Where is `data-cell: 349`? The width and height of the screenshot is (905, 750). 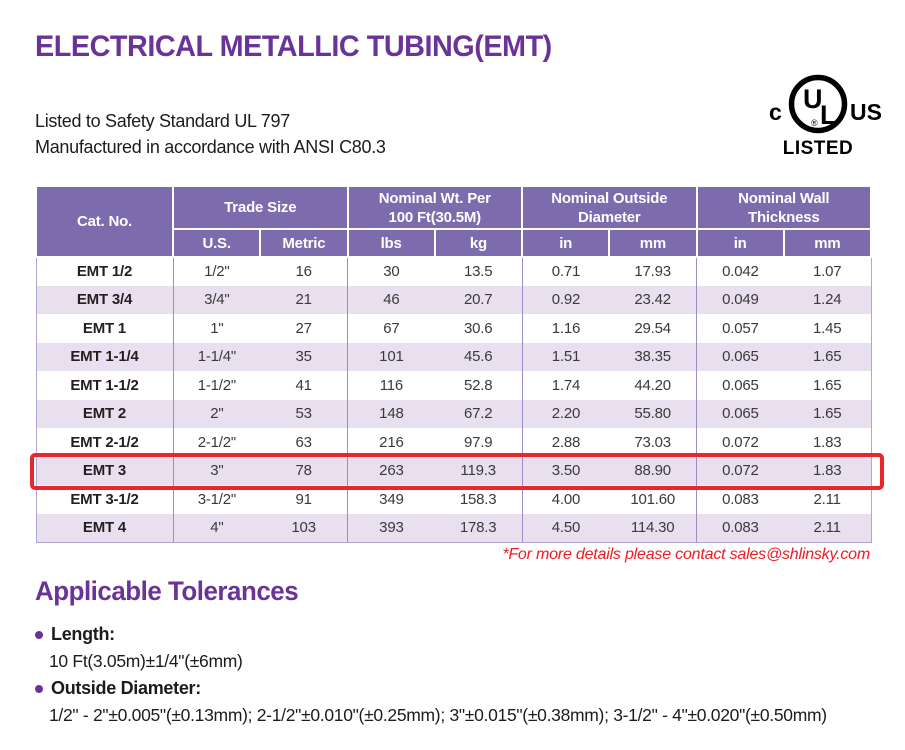 data-cell: 349 is located at coordinates (391, 499).